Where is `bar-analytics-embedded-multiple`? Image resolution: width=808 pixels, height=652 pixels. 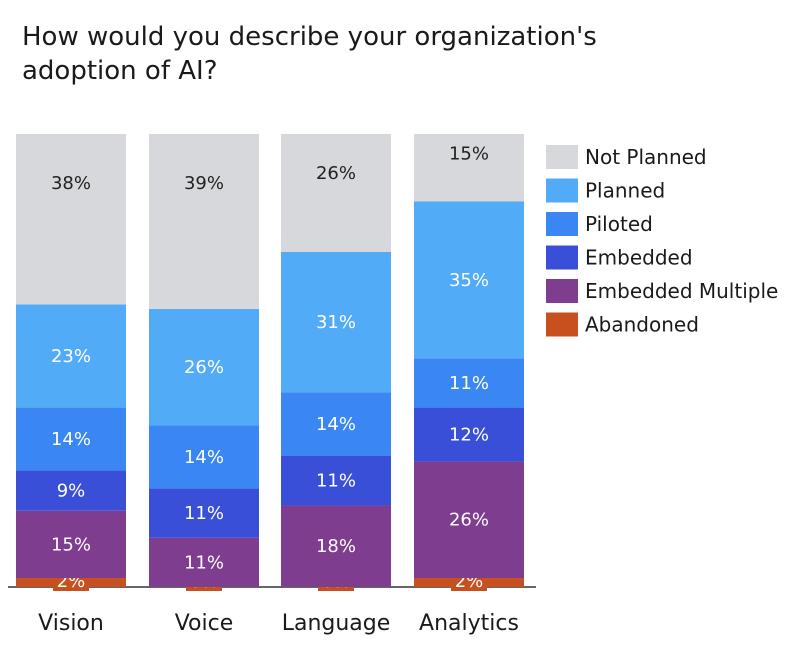
bar-analytics-embedded-multiple is located at coordinates (469, 520).